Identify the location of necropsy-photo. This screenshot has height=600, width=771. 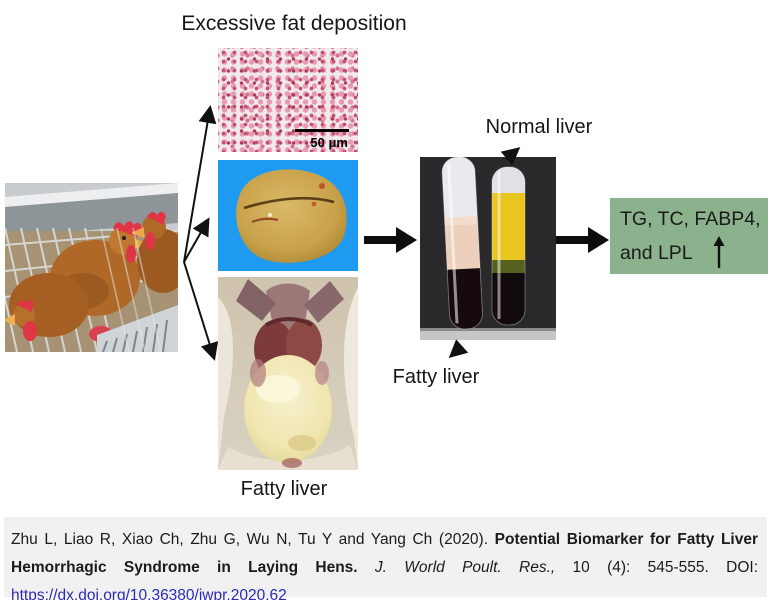
(288, 373).